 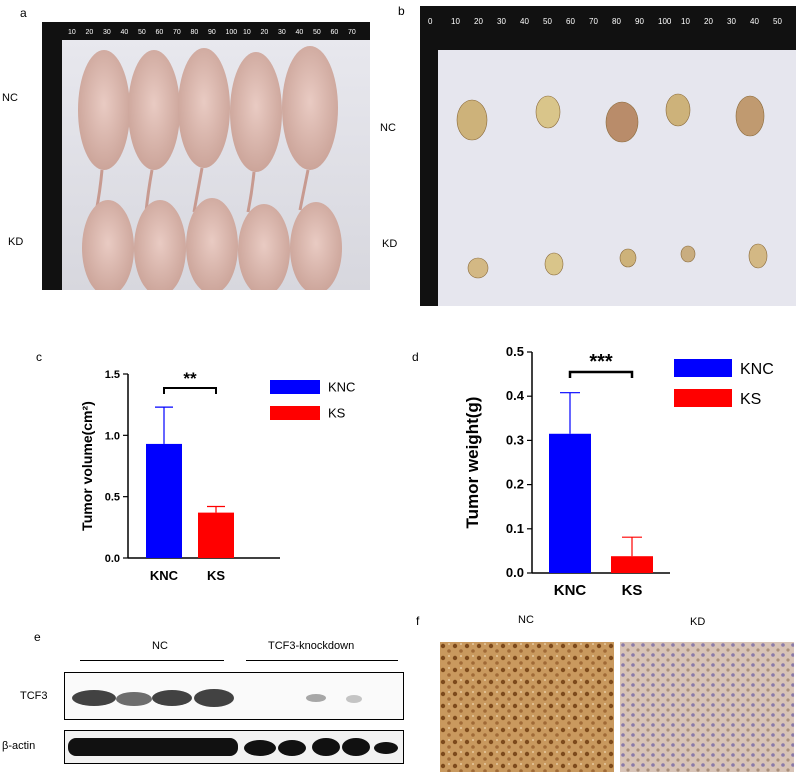 I want to click on y-tick-label: 0.2, so click(x=515, y=484).